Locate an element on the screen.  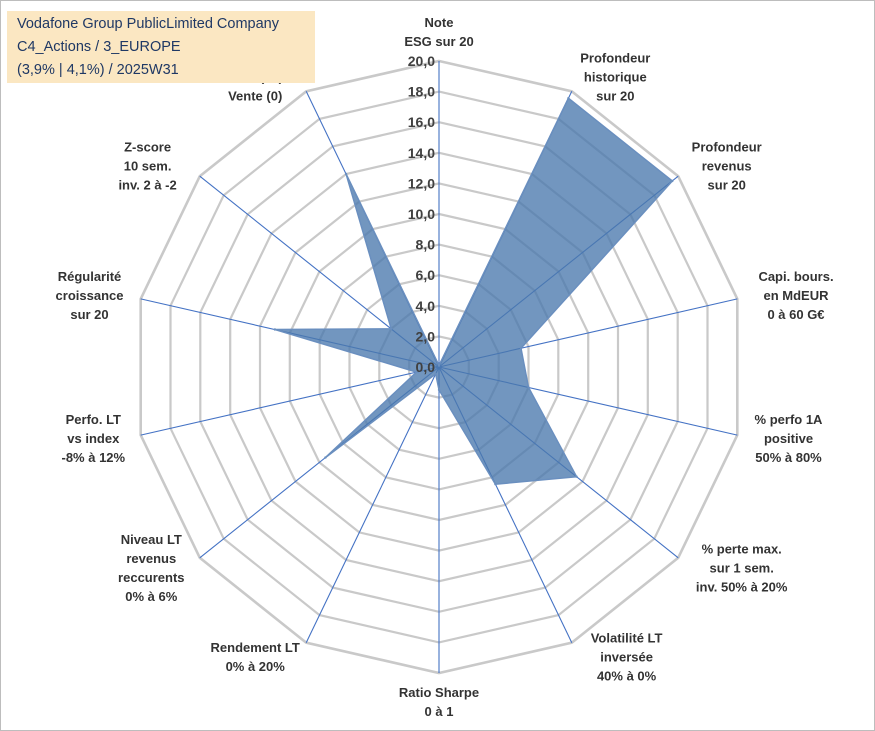
axis-label: Note ESG sur 20 is located at coordinates (438, 32).